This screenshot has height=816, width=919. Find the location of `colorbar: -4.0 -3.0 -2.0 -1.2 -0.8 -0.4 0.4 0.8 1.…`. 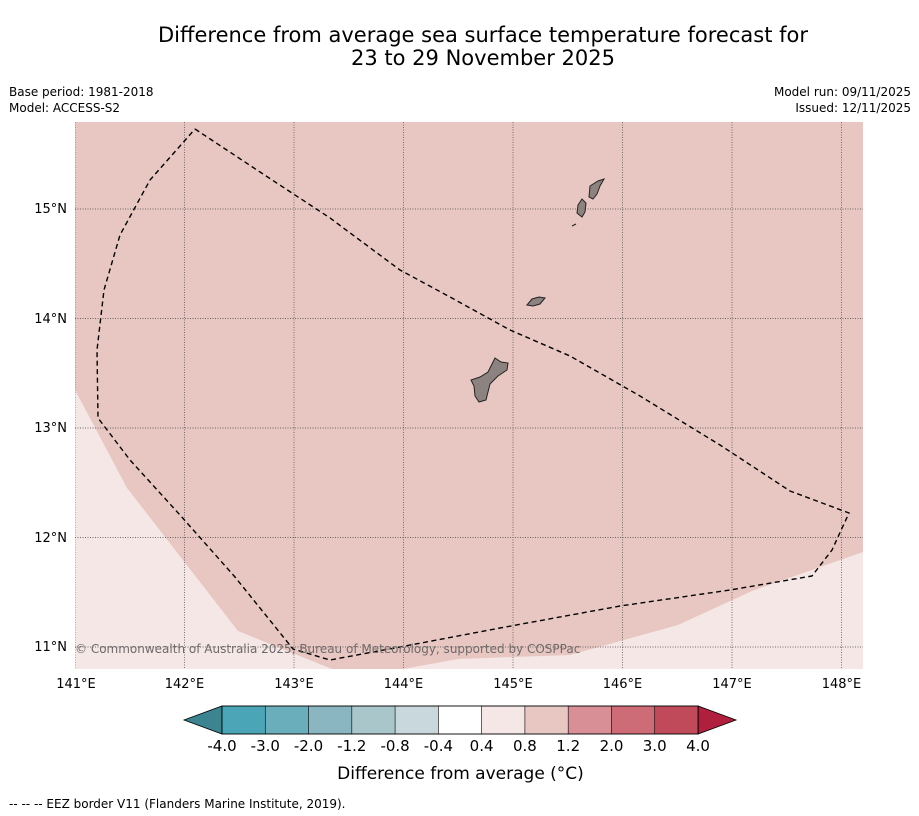

colorbar: -4.0 -3.0 -2.0 -1.2 -0.8 -0.4 0.4 0.8 1.… is located at coordinates (460, 730).